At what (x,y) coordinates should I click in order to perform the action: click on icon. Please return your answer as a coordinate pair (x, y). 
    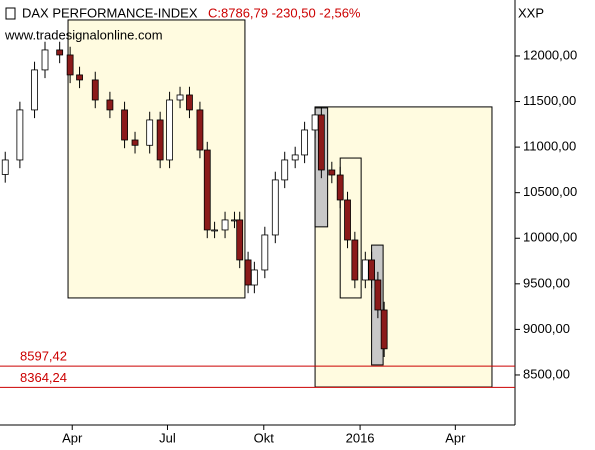
    Looking at the image, I should click on (10, 13).